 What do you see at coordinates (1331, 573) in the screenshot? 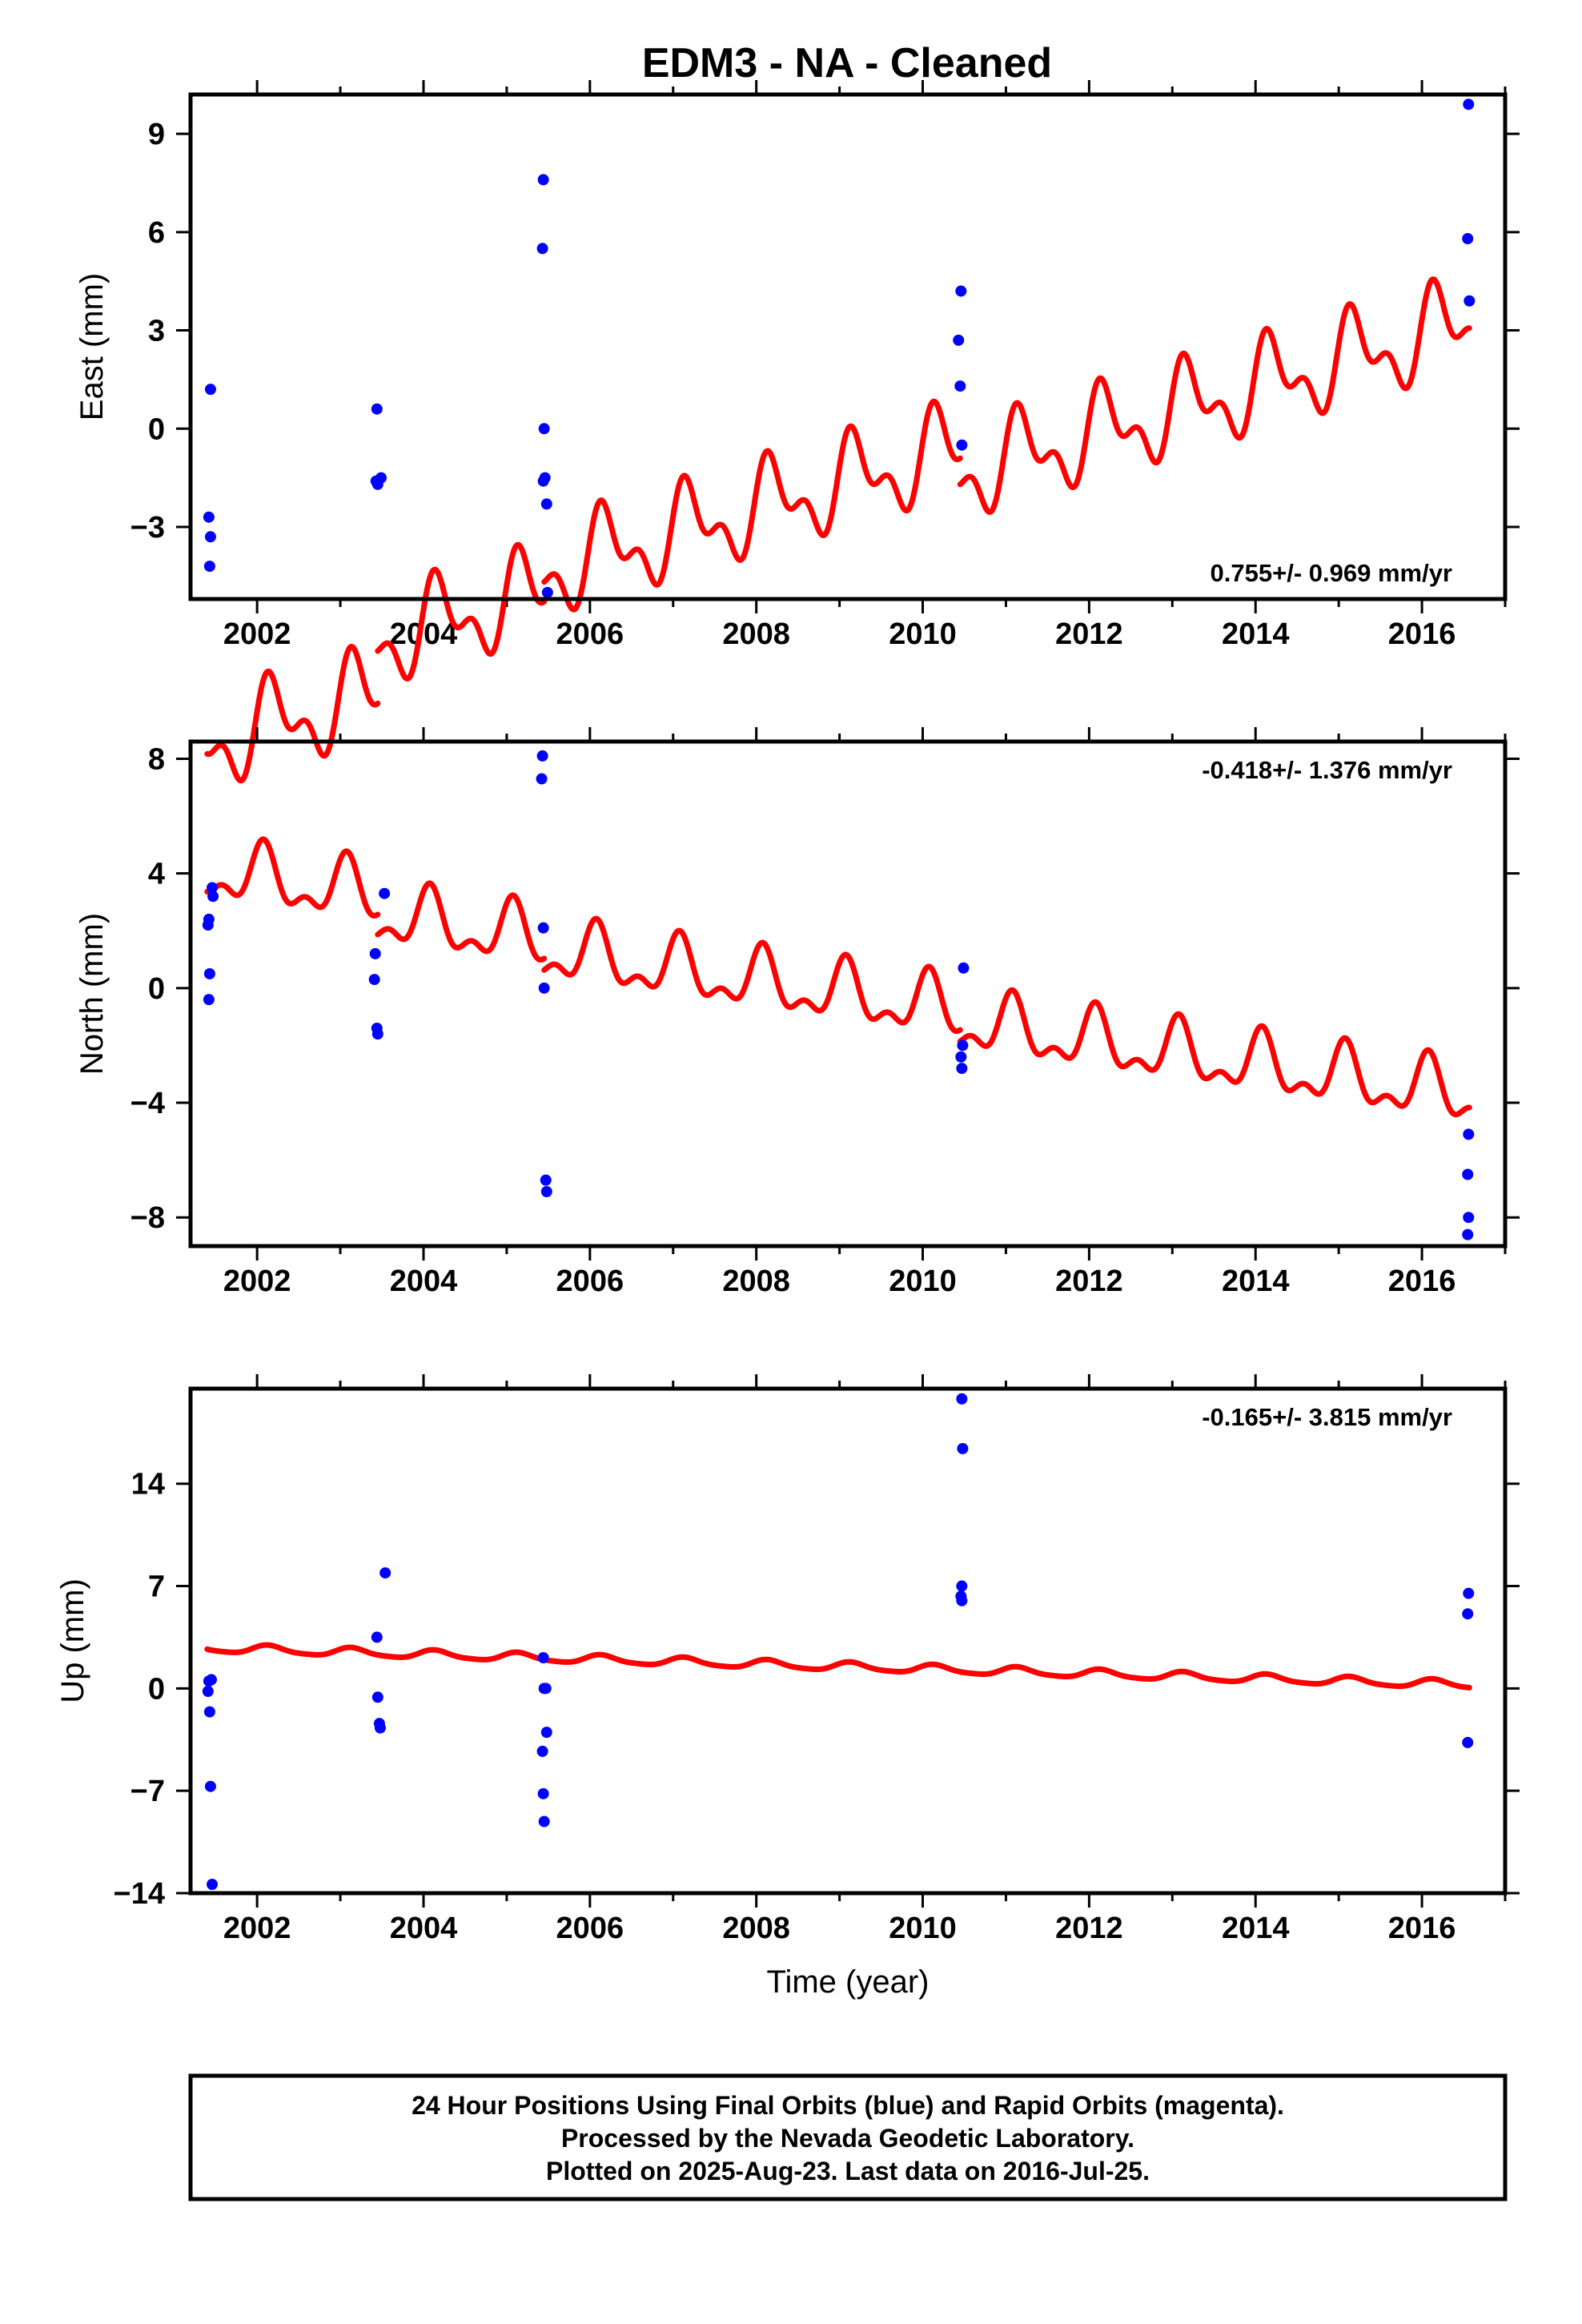
I see `east-rate-label: 0.755+/- 0.969 mm/yr` at bounding box center [1331, 573].